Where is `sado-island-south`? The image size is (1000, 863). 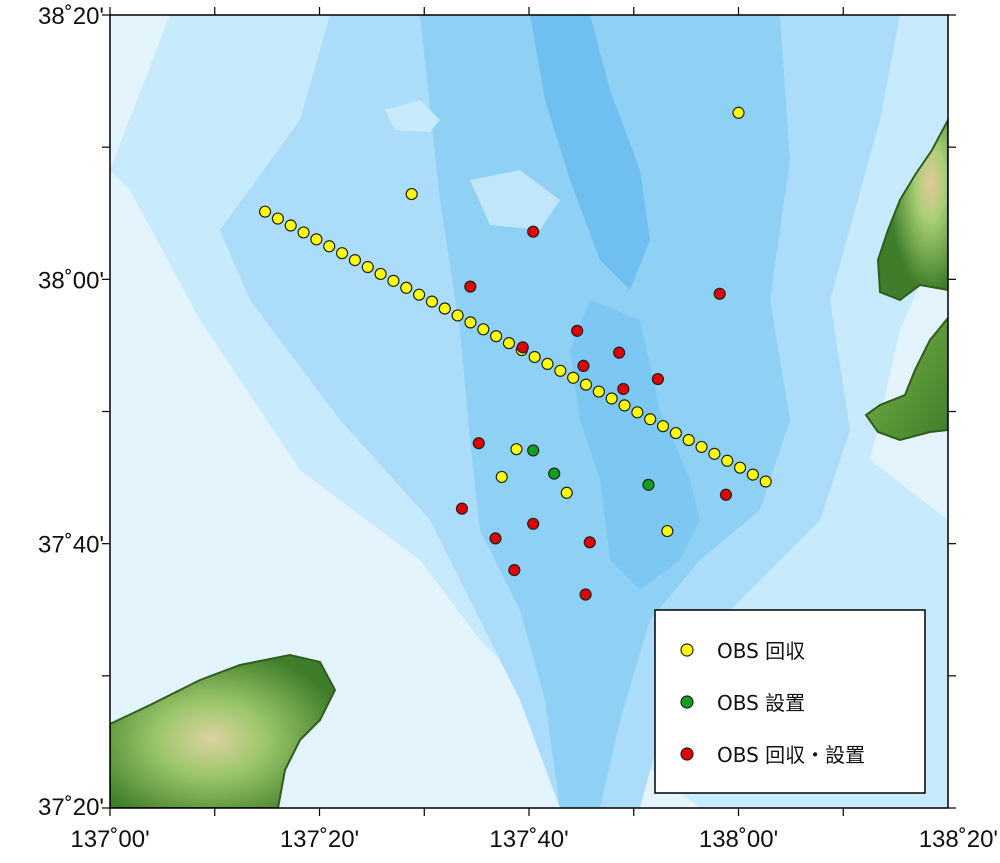
sado-island-south is located at coordinates (906, 379).